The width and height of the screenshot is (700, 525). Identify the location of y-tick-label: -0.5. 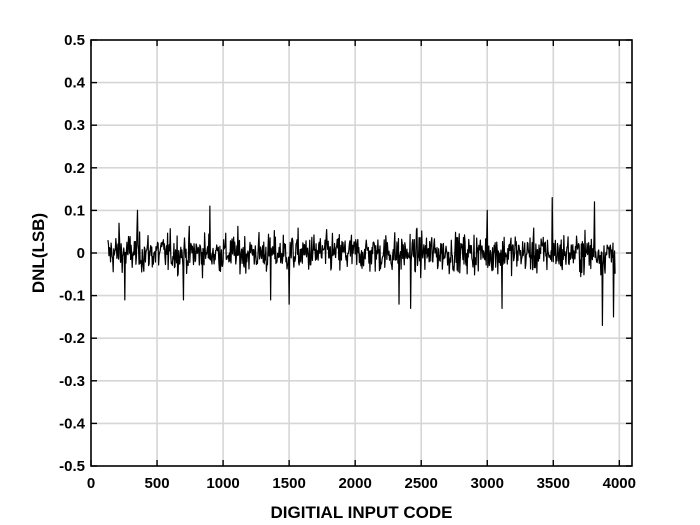
(72, 466).